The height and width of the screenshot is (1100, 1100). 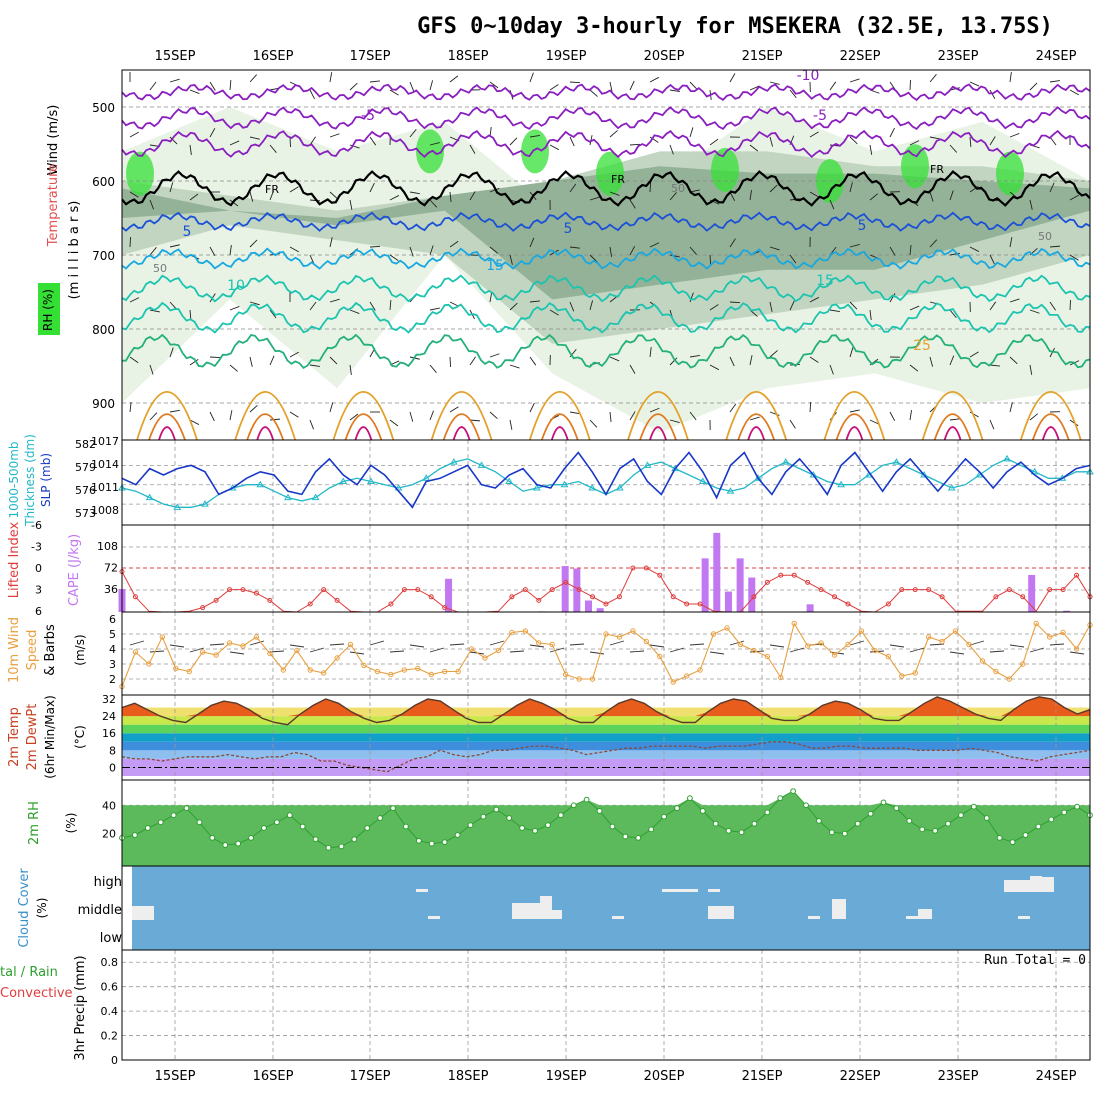 I want to click on temp-line, so click(x=606, y=711).